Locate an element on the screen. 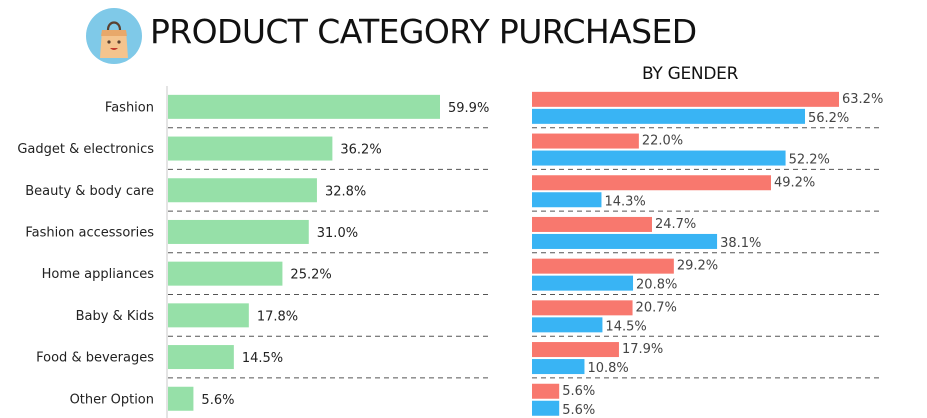  series1-bar-other-option is located at coordinates (546, 391).